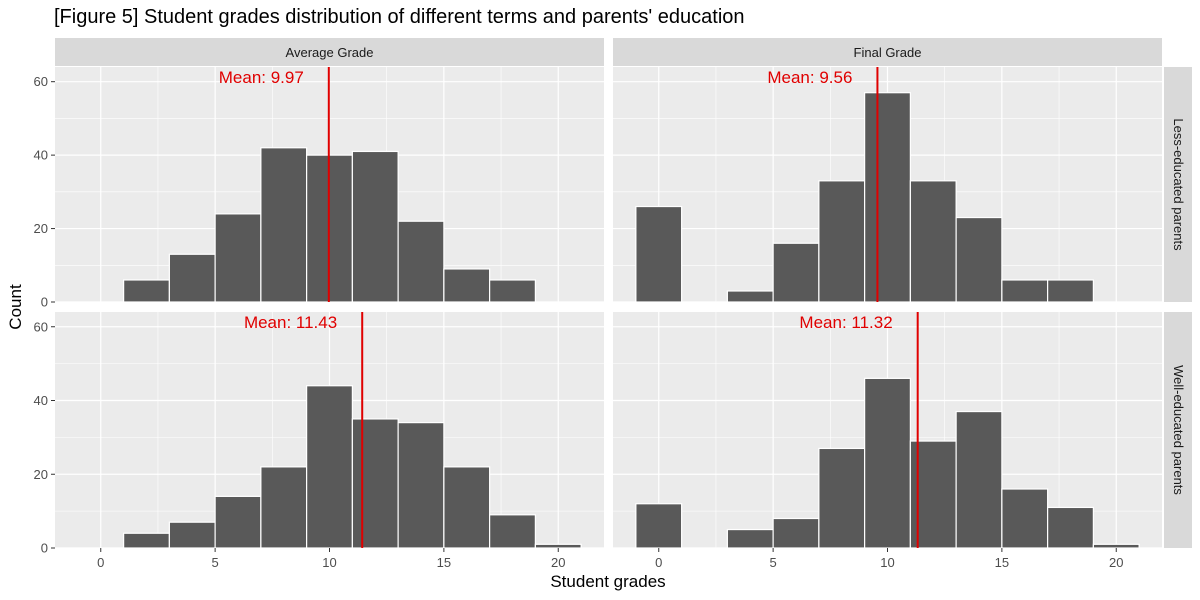 The width and height of the screenshot is (1200, 600). I want to click on column-strip-label: Final Grade, so click(888, 52).